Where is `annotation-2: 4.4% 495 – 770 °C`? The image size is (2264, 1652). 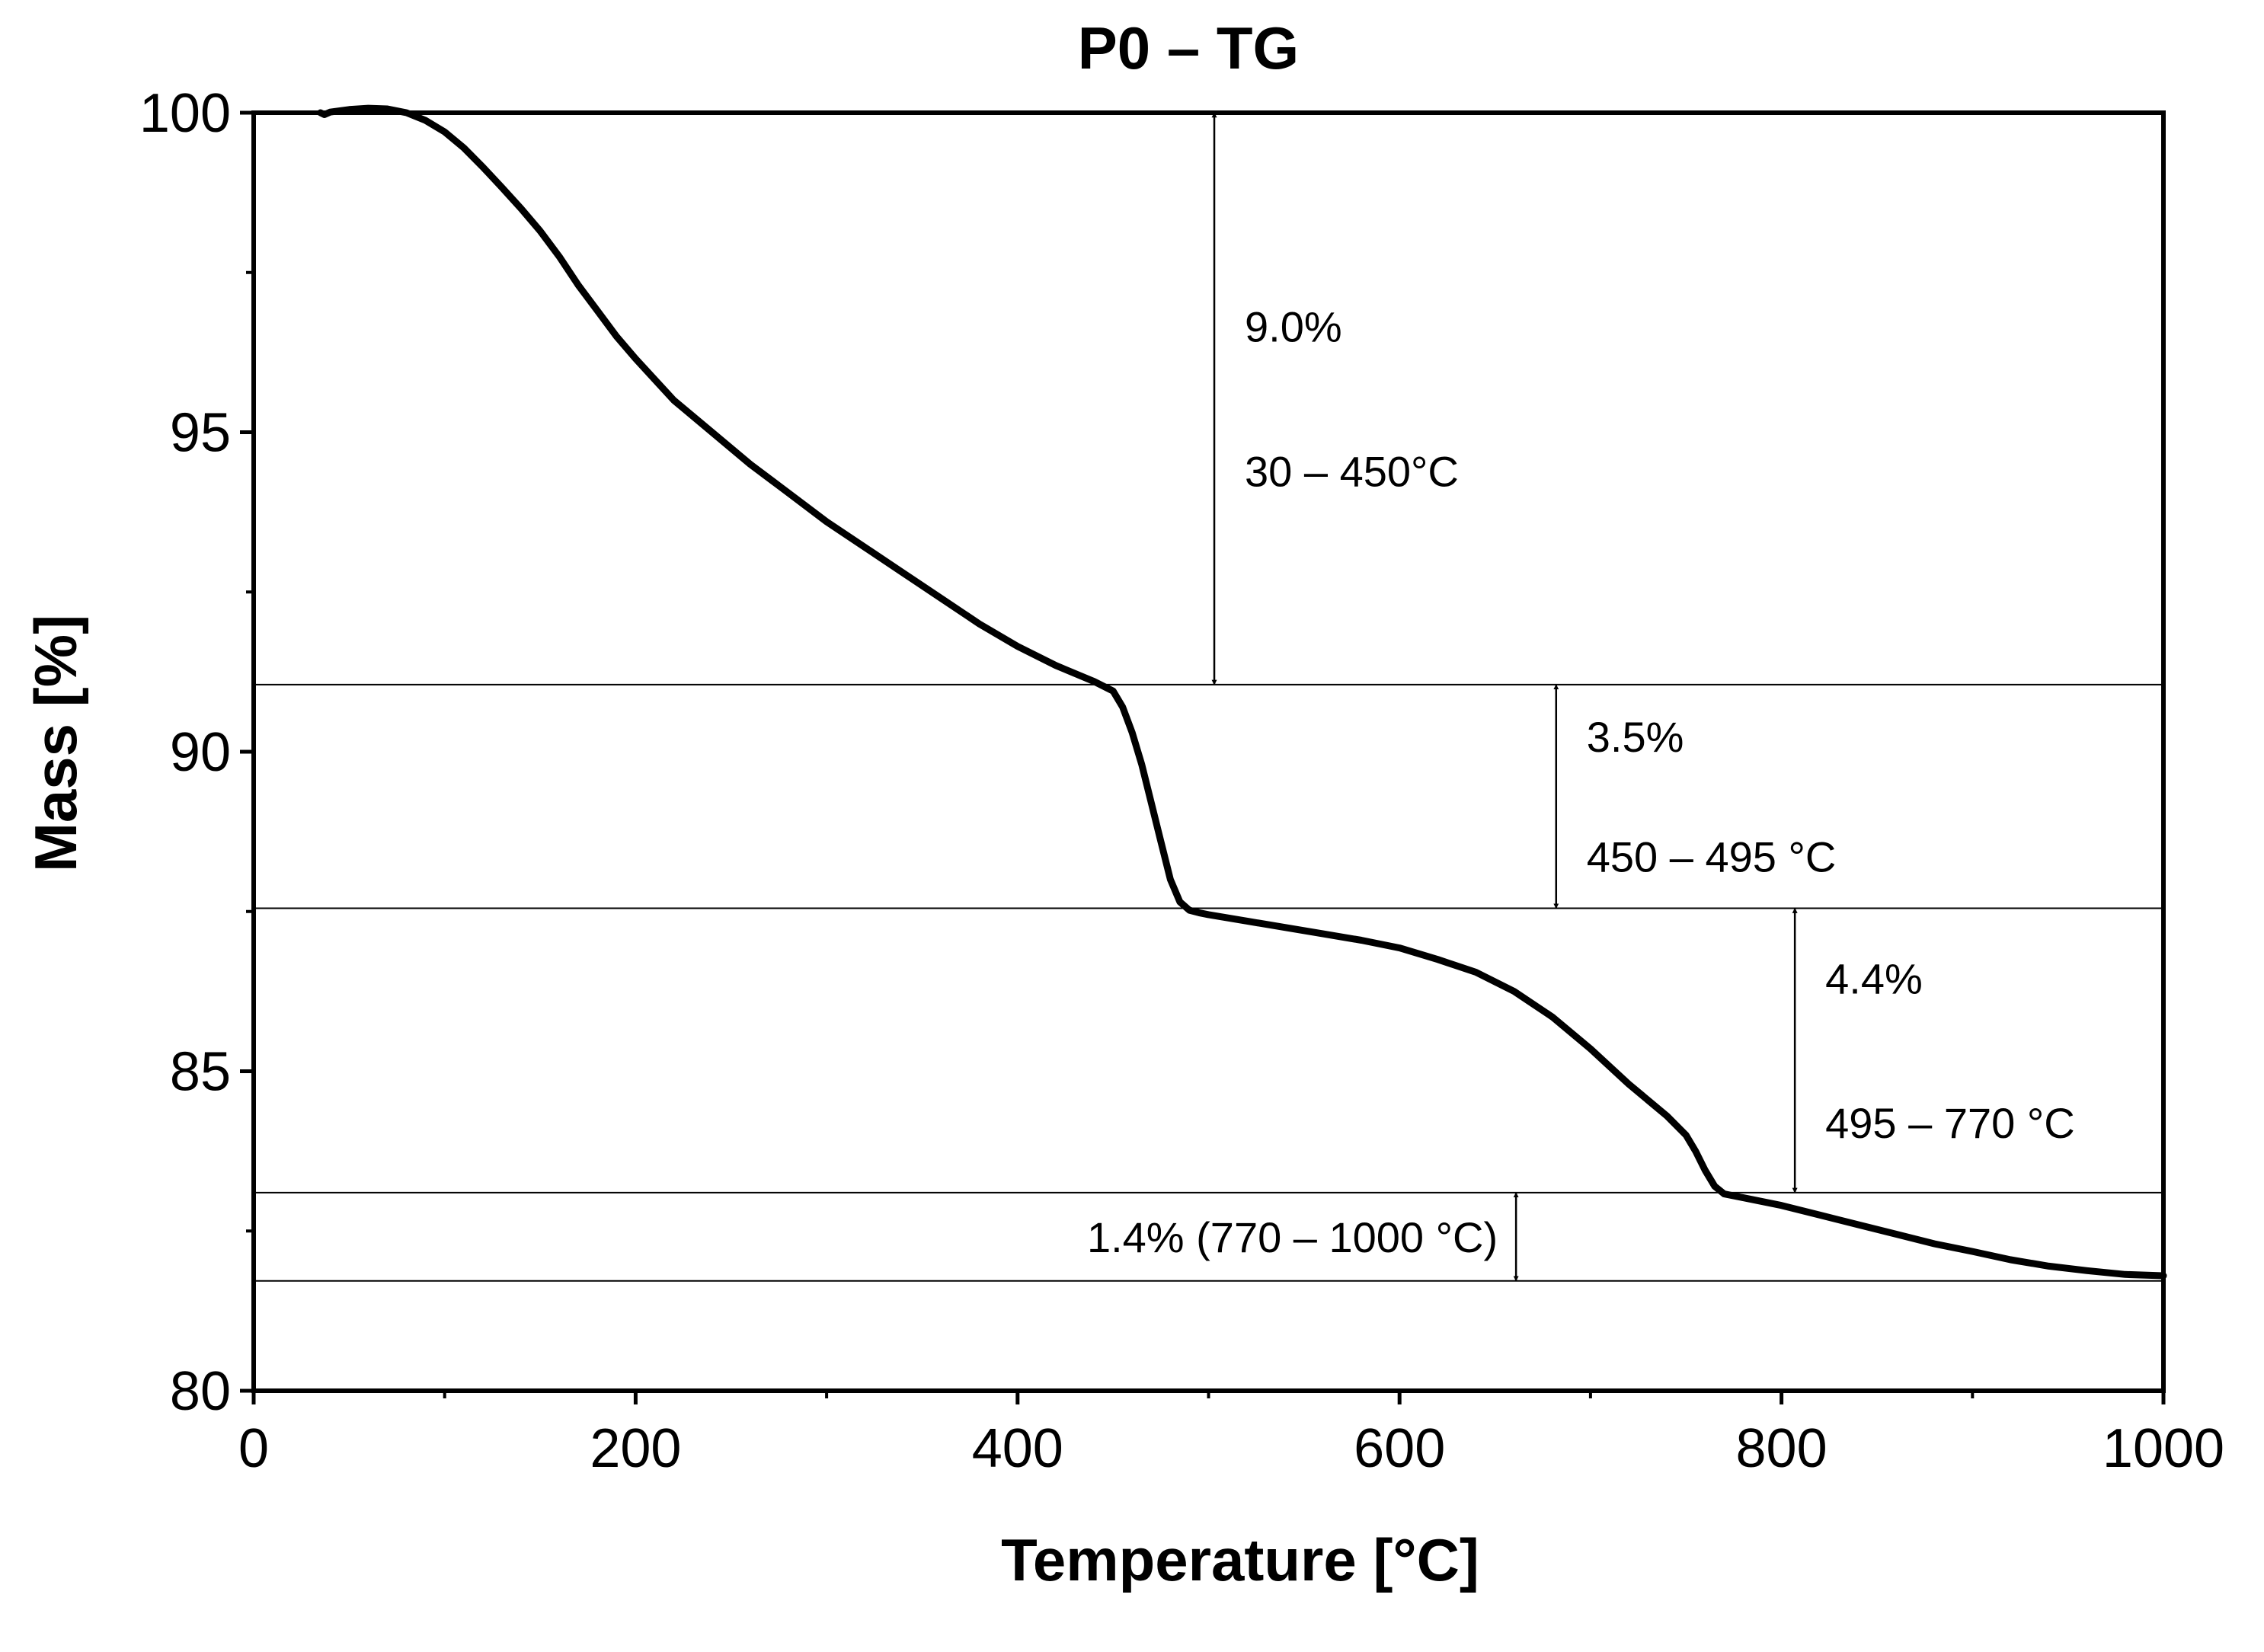
annotation-2: 4.4% 495 – 770 °C is located at coordinates (1933, 1050).